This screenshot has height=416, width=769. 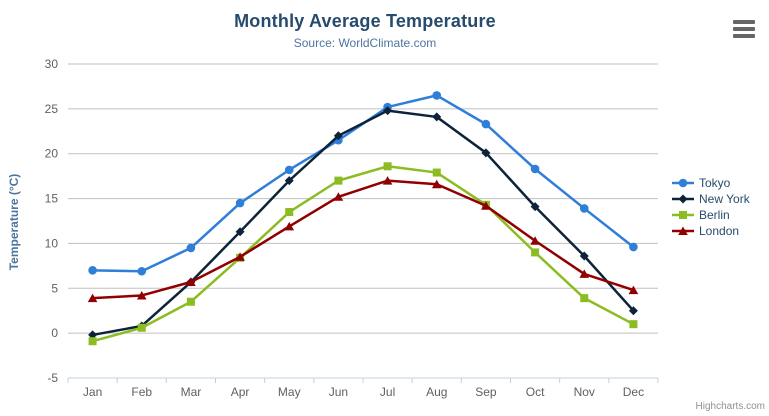 What do you see at coordinates (141, 392) in the screenshot?
I see `x-axis-tick-label: Feb` at bounding box center [141, 392].